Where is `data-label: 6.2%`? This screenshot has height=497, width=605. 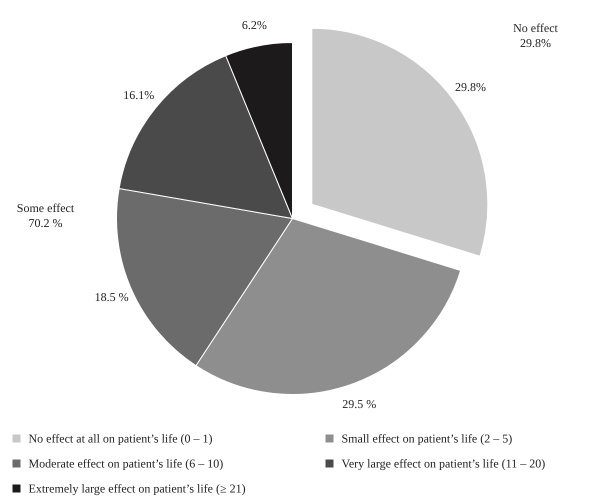 data-label: 6.2% is located at coordinates (254, 25).